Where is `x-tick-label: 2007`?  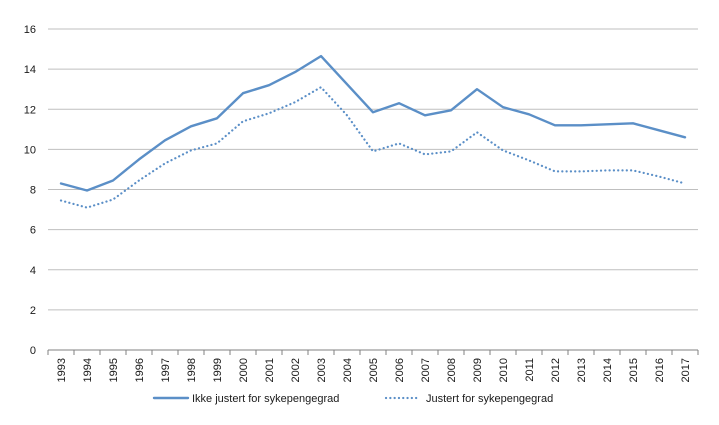
x-tick-label: 2007 is located at coordinates (426, 370).